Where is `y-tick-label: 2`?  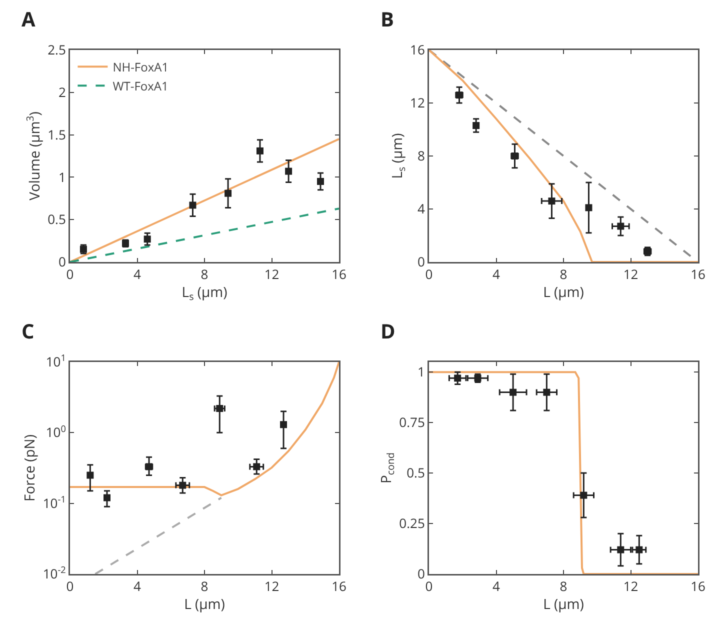
y-tick-label: 2 is located at coordinates (62, 91).